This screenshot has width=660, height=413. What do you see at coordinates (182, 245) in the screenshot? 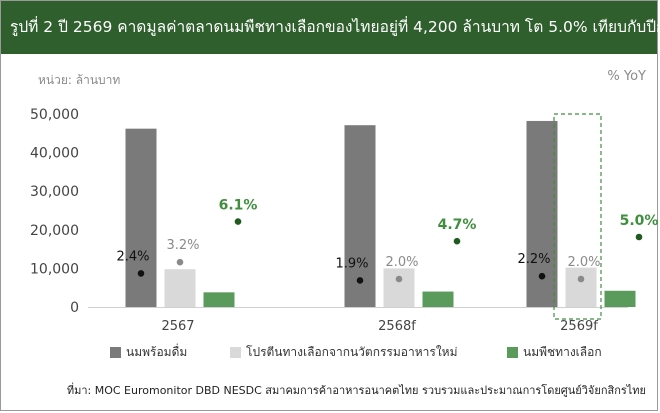
I see `yoy-data-label: 3.2%` at bounding box center [182, 245].